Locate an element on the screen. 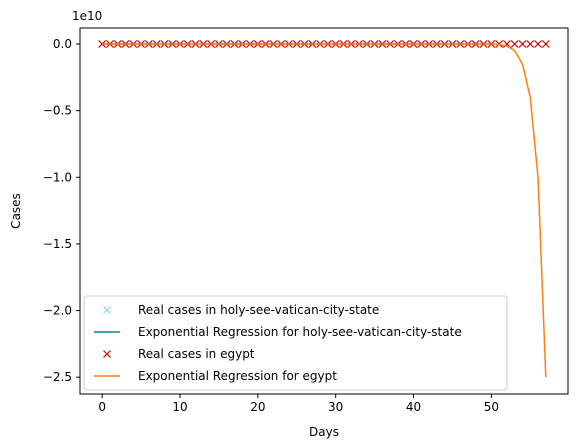  x-tick-label: 0 is located at coordinates (102, 407).